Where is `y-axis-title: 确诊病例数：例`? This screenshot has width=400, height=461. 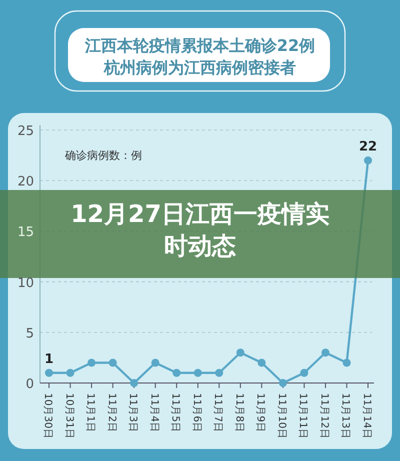
y-axis-title: 确诊病例数：例 is located at coordinates (103, 155).